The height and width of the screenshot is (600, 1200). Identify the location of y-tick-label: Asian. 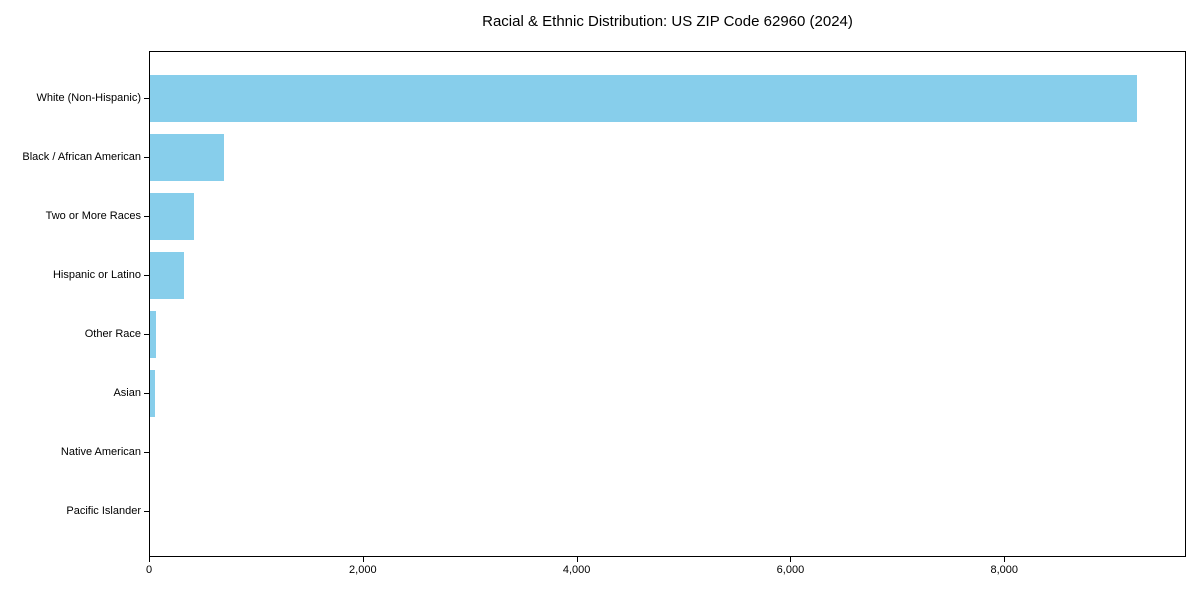
(127, 392).